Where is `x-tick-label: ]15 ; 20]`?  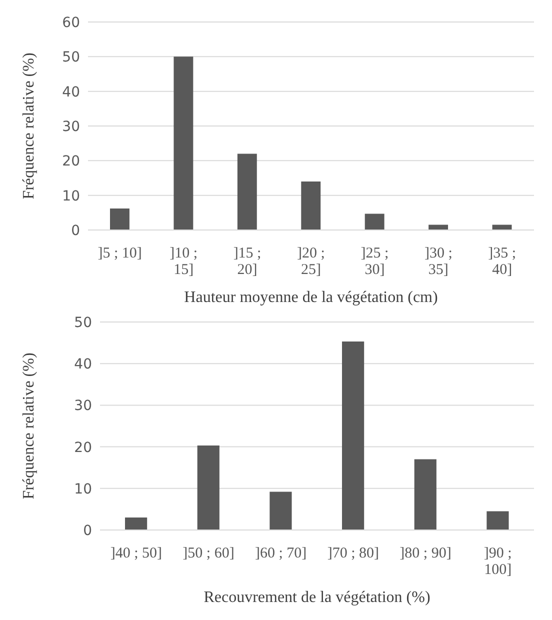
x-tick-label: ]15 ; 20] is located at coordinates (247, 262).